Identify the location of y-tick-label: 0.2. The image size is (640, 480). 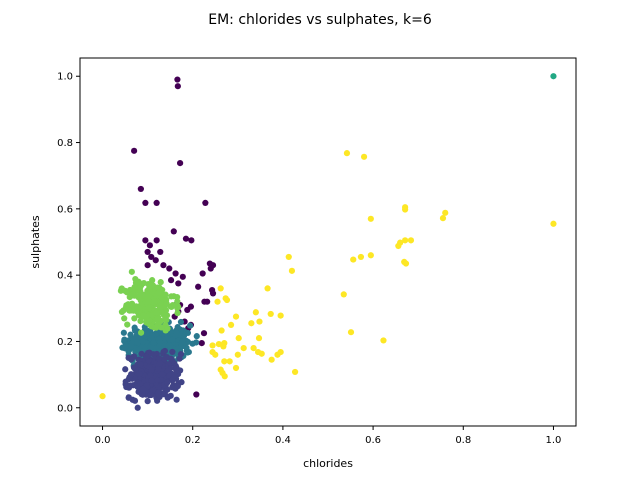
(65, 342).